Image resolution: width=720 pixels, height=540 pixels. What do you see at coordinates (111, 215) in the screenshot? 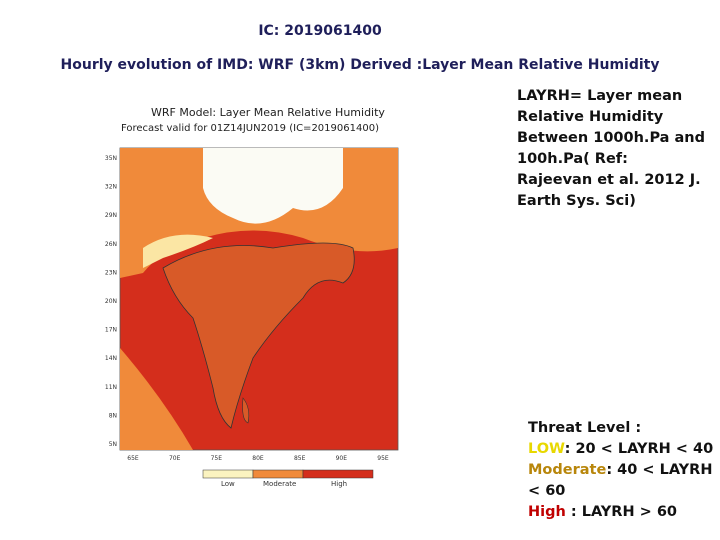
I see `lat-label: 29N` at bounding box center [111, 215].